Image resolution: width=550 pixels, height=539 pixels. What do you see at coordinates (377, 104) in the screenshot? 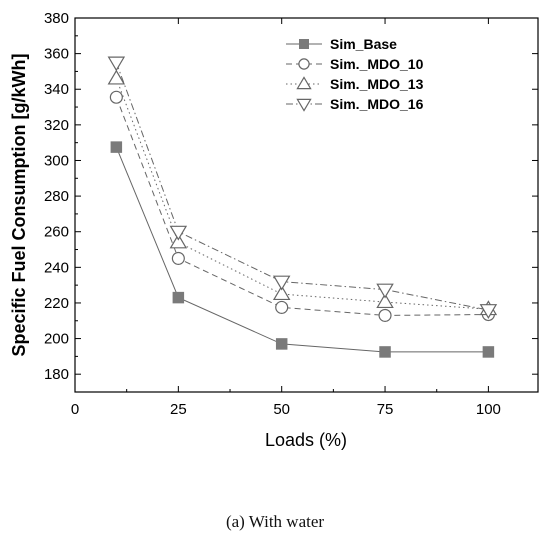
I see `legend-label: Sim._MDO_16` at bounding box center [377, 104].